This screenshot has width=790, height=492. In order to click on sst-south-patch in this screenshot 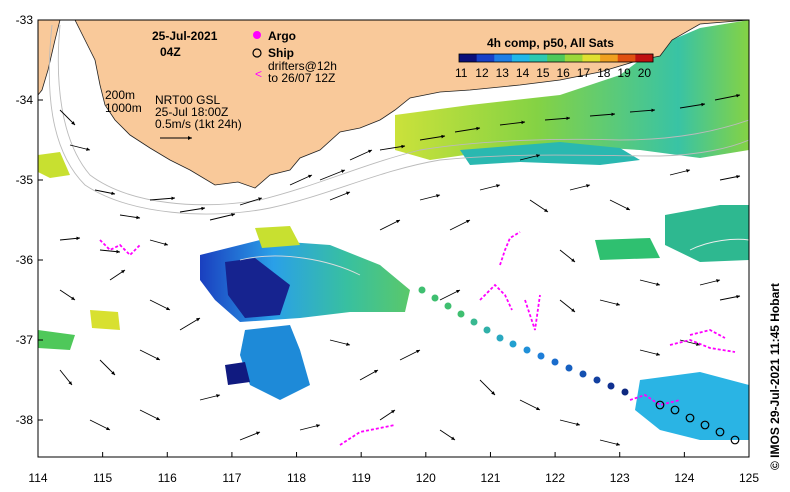, I will do `click(275, 362)`.